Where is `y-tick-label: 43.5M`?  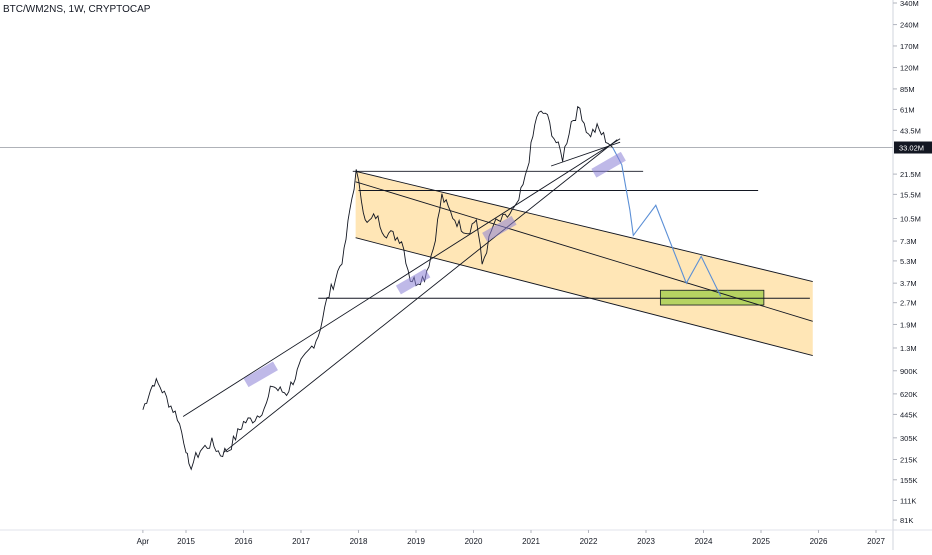
y-tick-label: 43.5M is located at coordinates (910, 130).